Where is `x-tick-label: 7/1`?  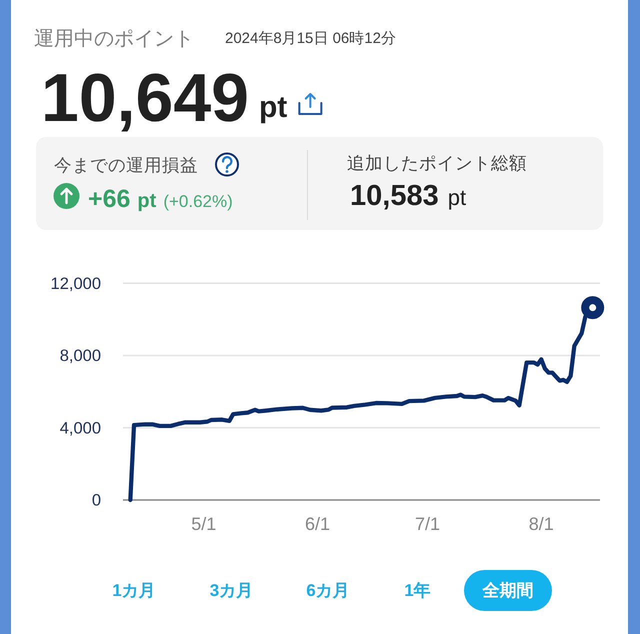 x-tick-label: 7/1 is located at coordinates (427, 524).